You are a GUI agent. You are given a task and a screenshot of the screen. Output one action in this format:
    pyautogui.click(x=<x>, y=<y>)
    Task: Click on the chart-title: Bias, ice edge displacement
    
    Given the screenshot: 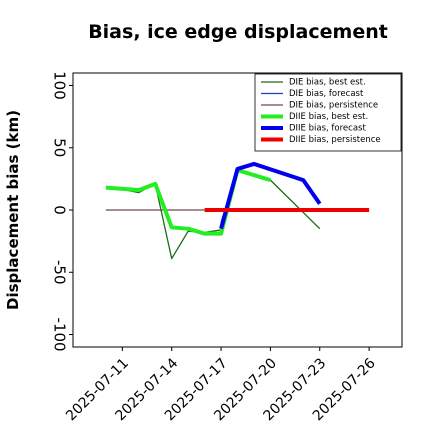 What is the action you would take?
    pyautogui.click(x=238, y=32)
    